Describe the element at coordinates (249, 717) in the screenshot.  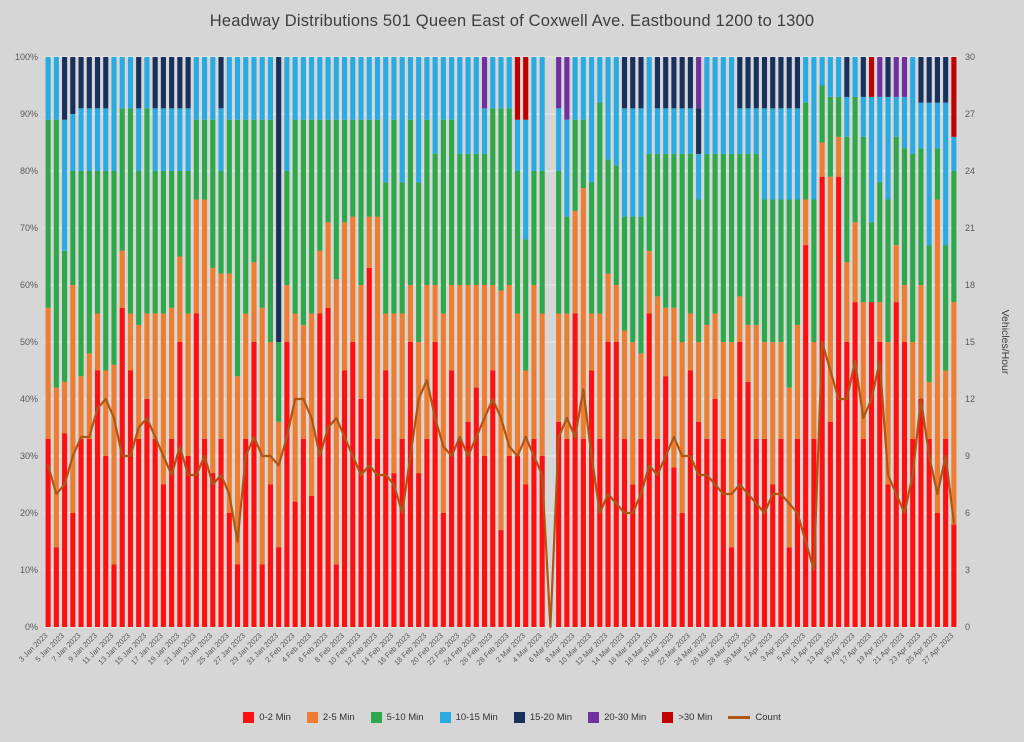
I see `legend-color-swatch` at that location.